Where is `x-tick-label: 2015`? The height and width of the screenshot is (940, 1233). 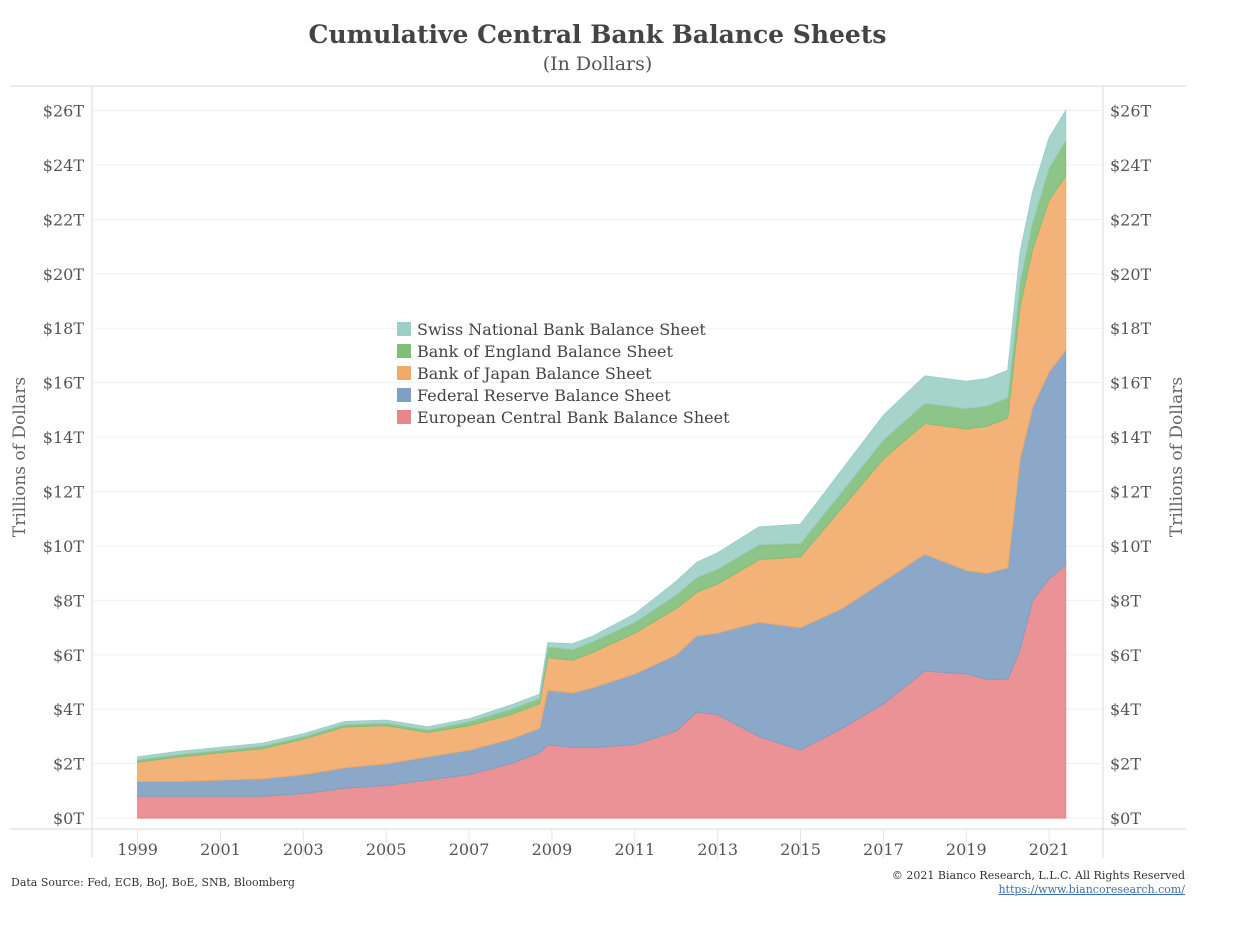 x-tick-label: 2015 is located at coordinates (800, 849).